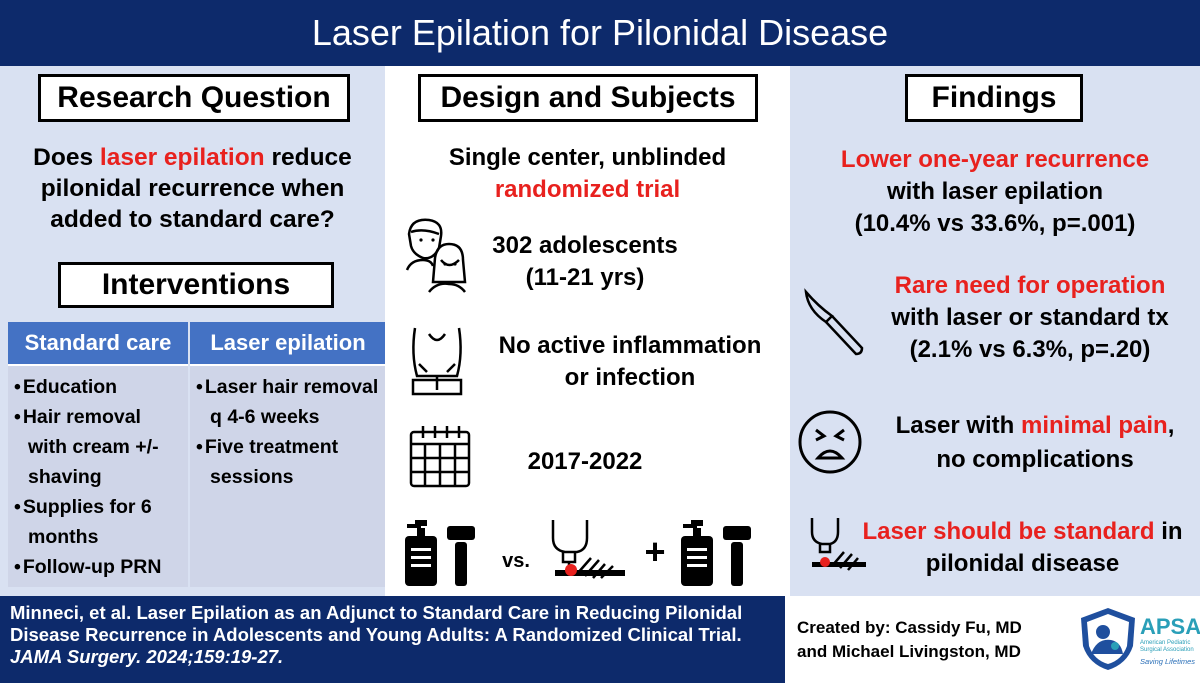 The width and height of the screenshot is (1200, 683). What do you see at coordinates (630, 345) in the screenshot?
I see `criteria-line1: No active inflammation` at bounding box center [630, 345].